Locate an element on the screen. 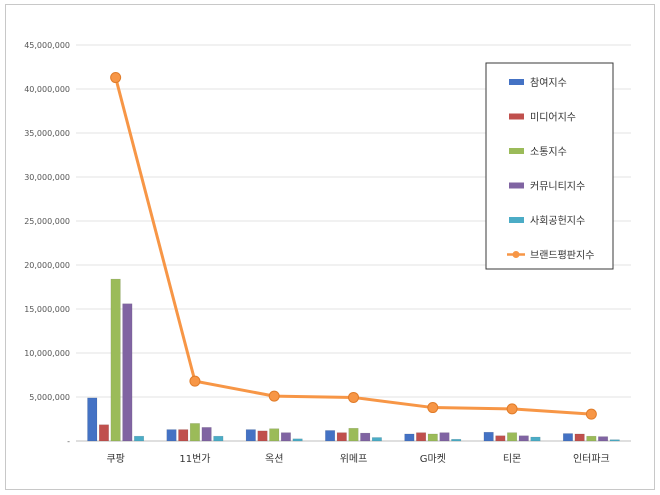 The image size is (660, 495). x-tick-label: 티몬 is located at coordinates (512, 459).